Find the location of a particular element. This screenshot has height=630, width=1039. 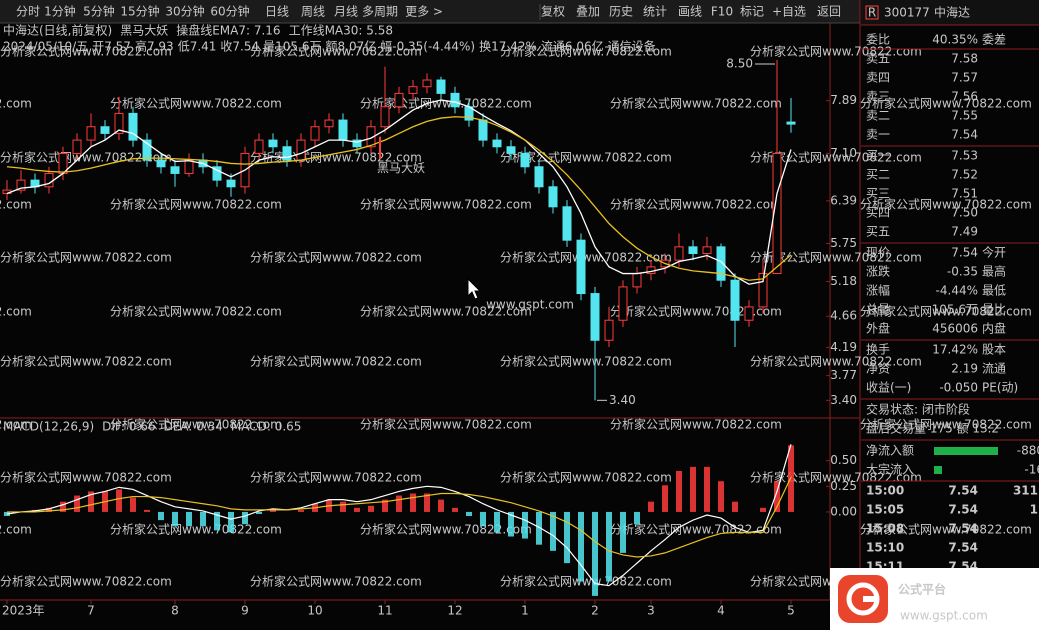

toolbar-tab: 15分钟 is located at coordinates (139, 11).